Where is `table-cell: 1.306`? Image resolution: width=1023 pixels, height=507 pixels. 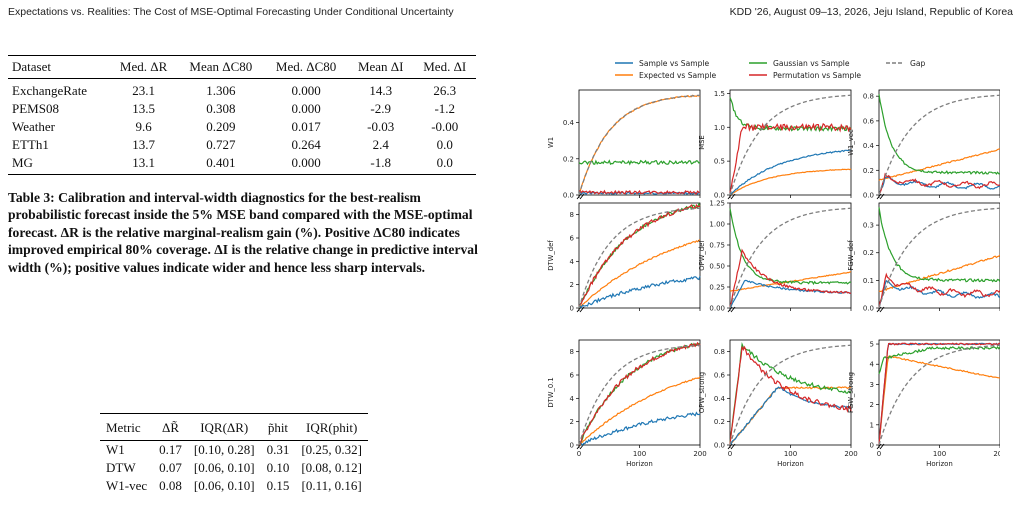
table-cell: 1.306 is located at coordinates (221, 90).